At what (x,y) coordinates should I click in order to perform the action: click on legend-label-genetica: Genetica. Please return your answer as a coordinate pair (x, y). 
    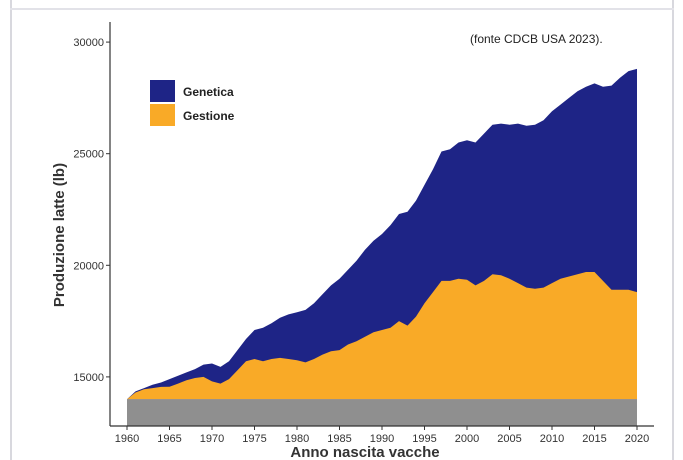
    Looking at the image, I should click on (208, 92).